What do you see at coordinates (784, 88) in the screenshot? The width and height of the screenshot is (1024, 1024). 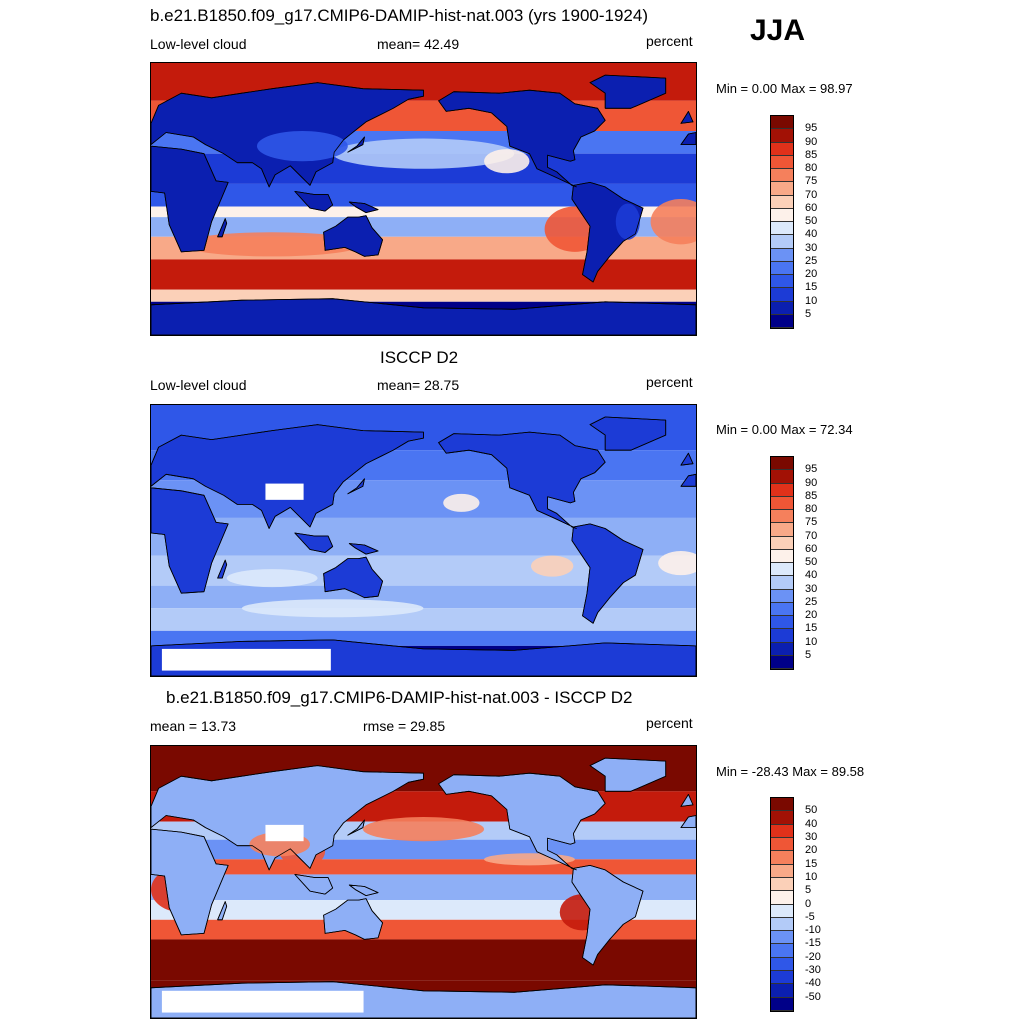 I see `panel-minmax: Min = 0.00 Max = 98.97` at bounding box center [784, 88].